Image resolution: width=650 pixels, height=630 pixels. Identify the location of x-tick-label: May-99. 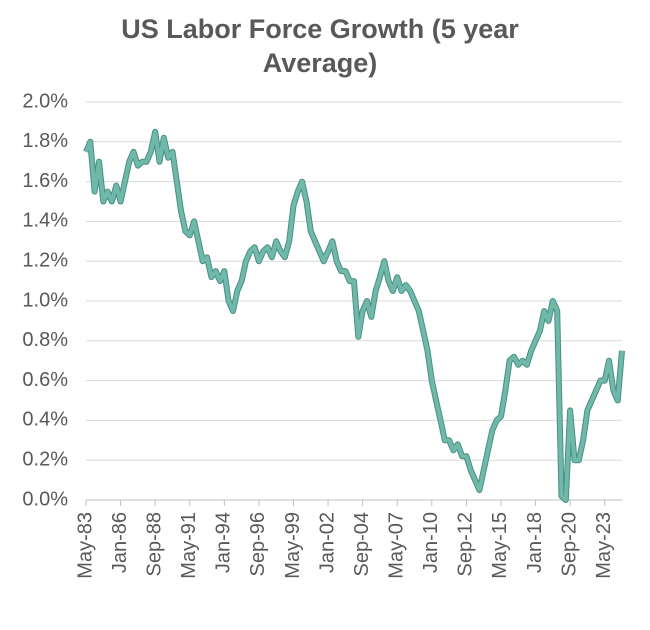
(293, 545).